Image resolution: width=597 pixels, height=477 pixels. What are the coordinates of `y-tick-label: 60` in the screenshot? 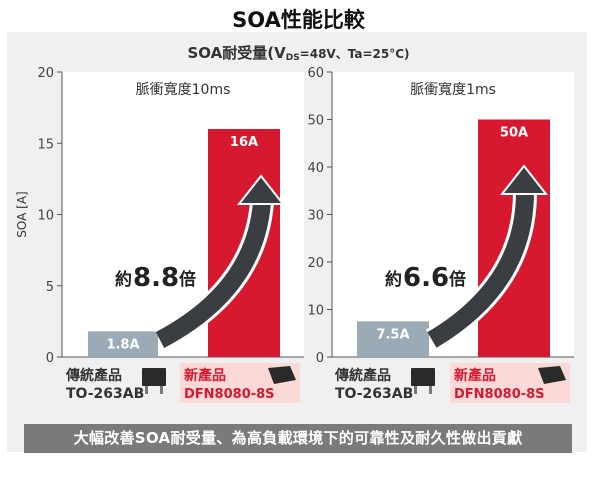 It's located at (315, 73).